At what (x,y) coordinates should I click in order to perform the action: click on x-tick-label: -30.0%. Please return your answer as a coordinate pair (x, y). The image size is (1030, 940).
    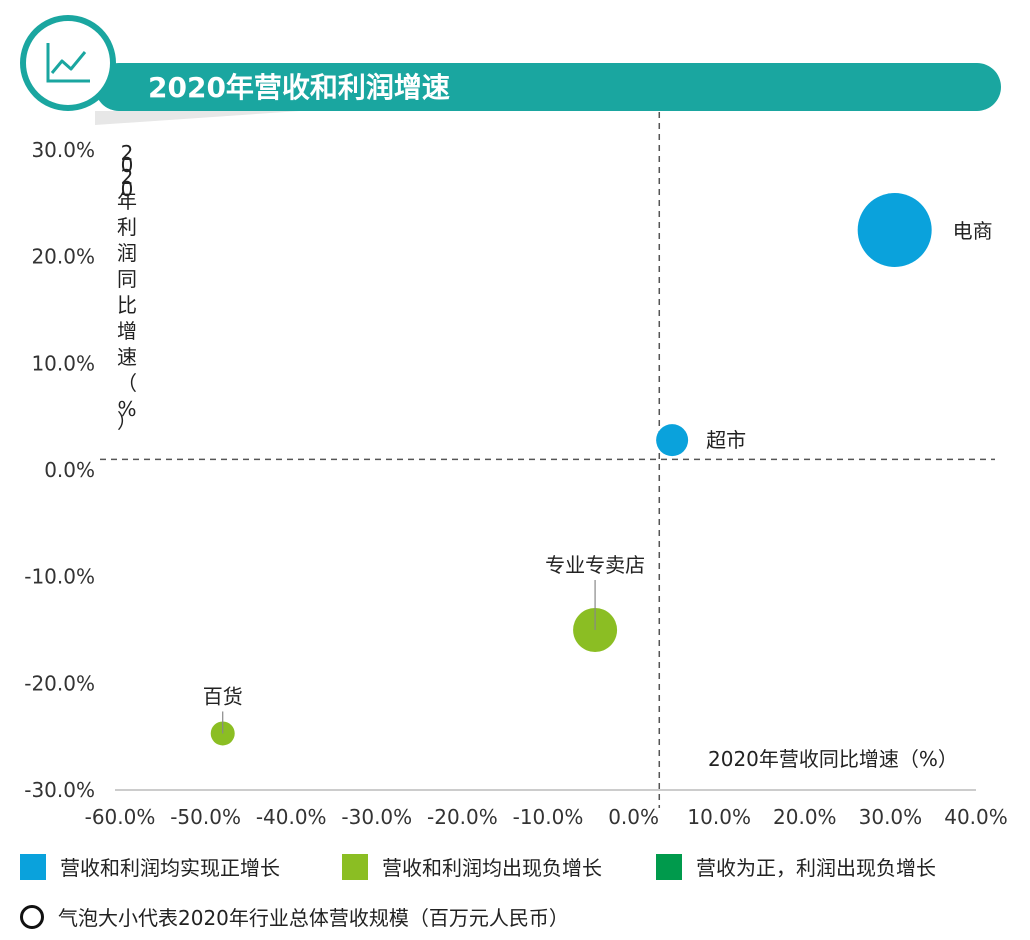
    Looking at the image, I should click on (376, 817).